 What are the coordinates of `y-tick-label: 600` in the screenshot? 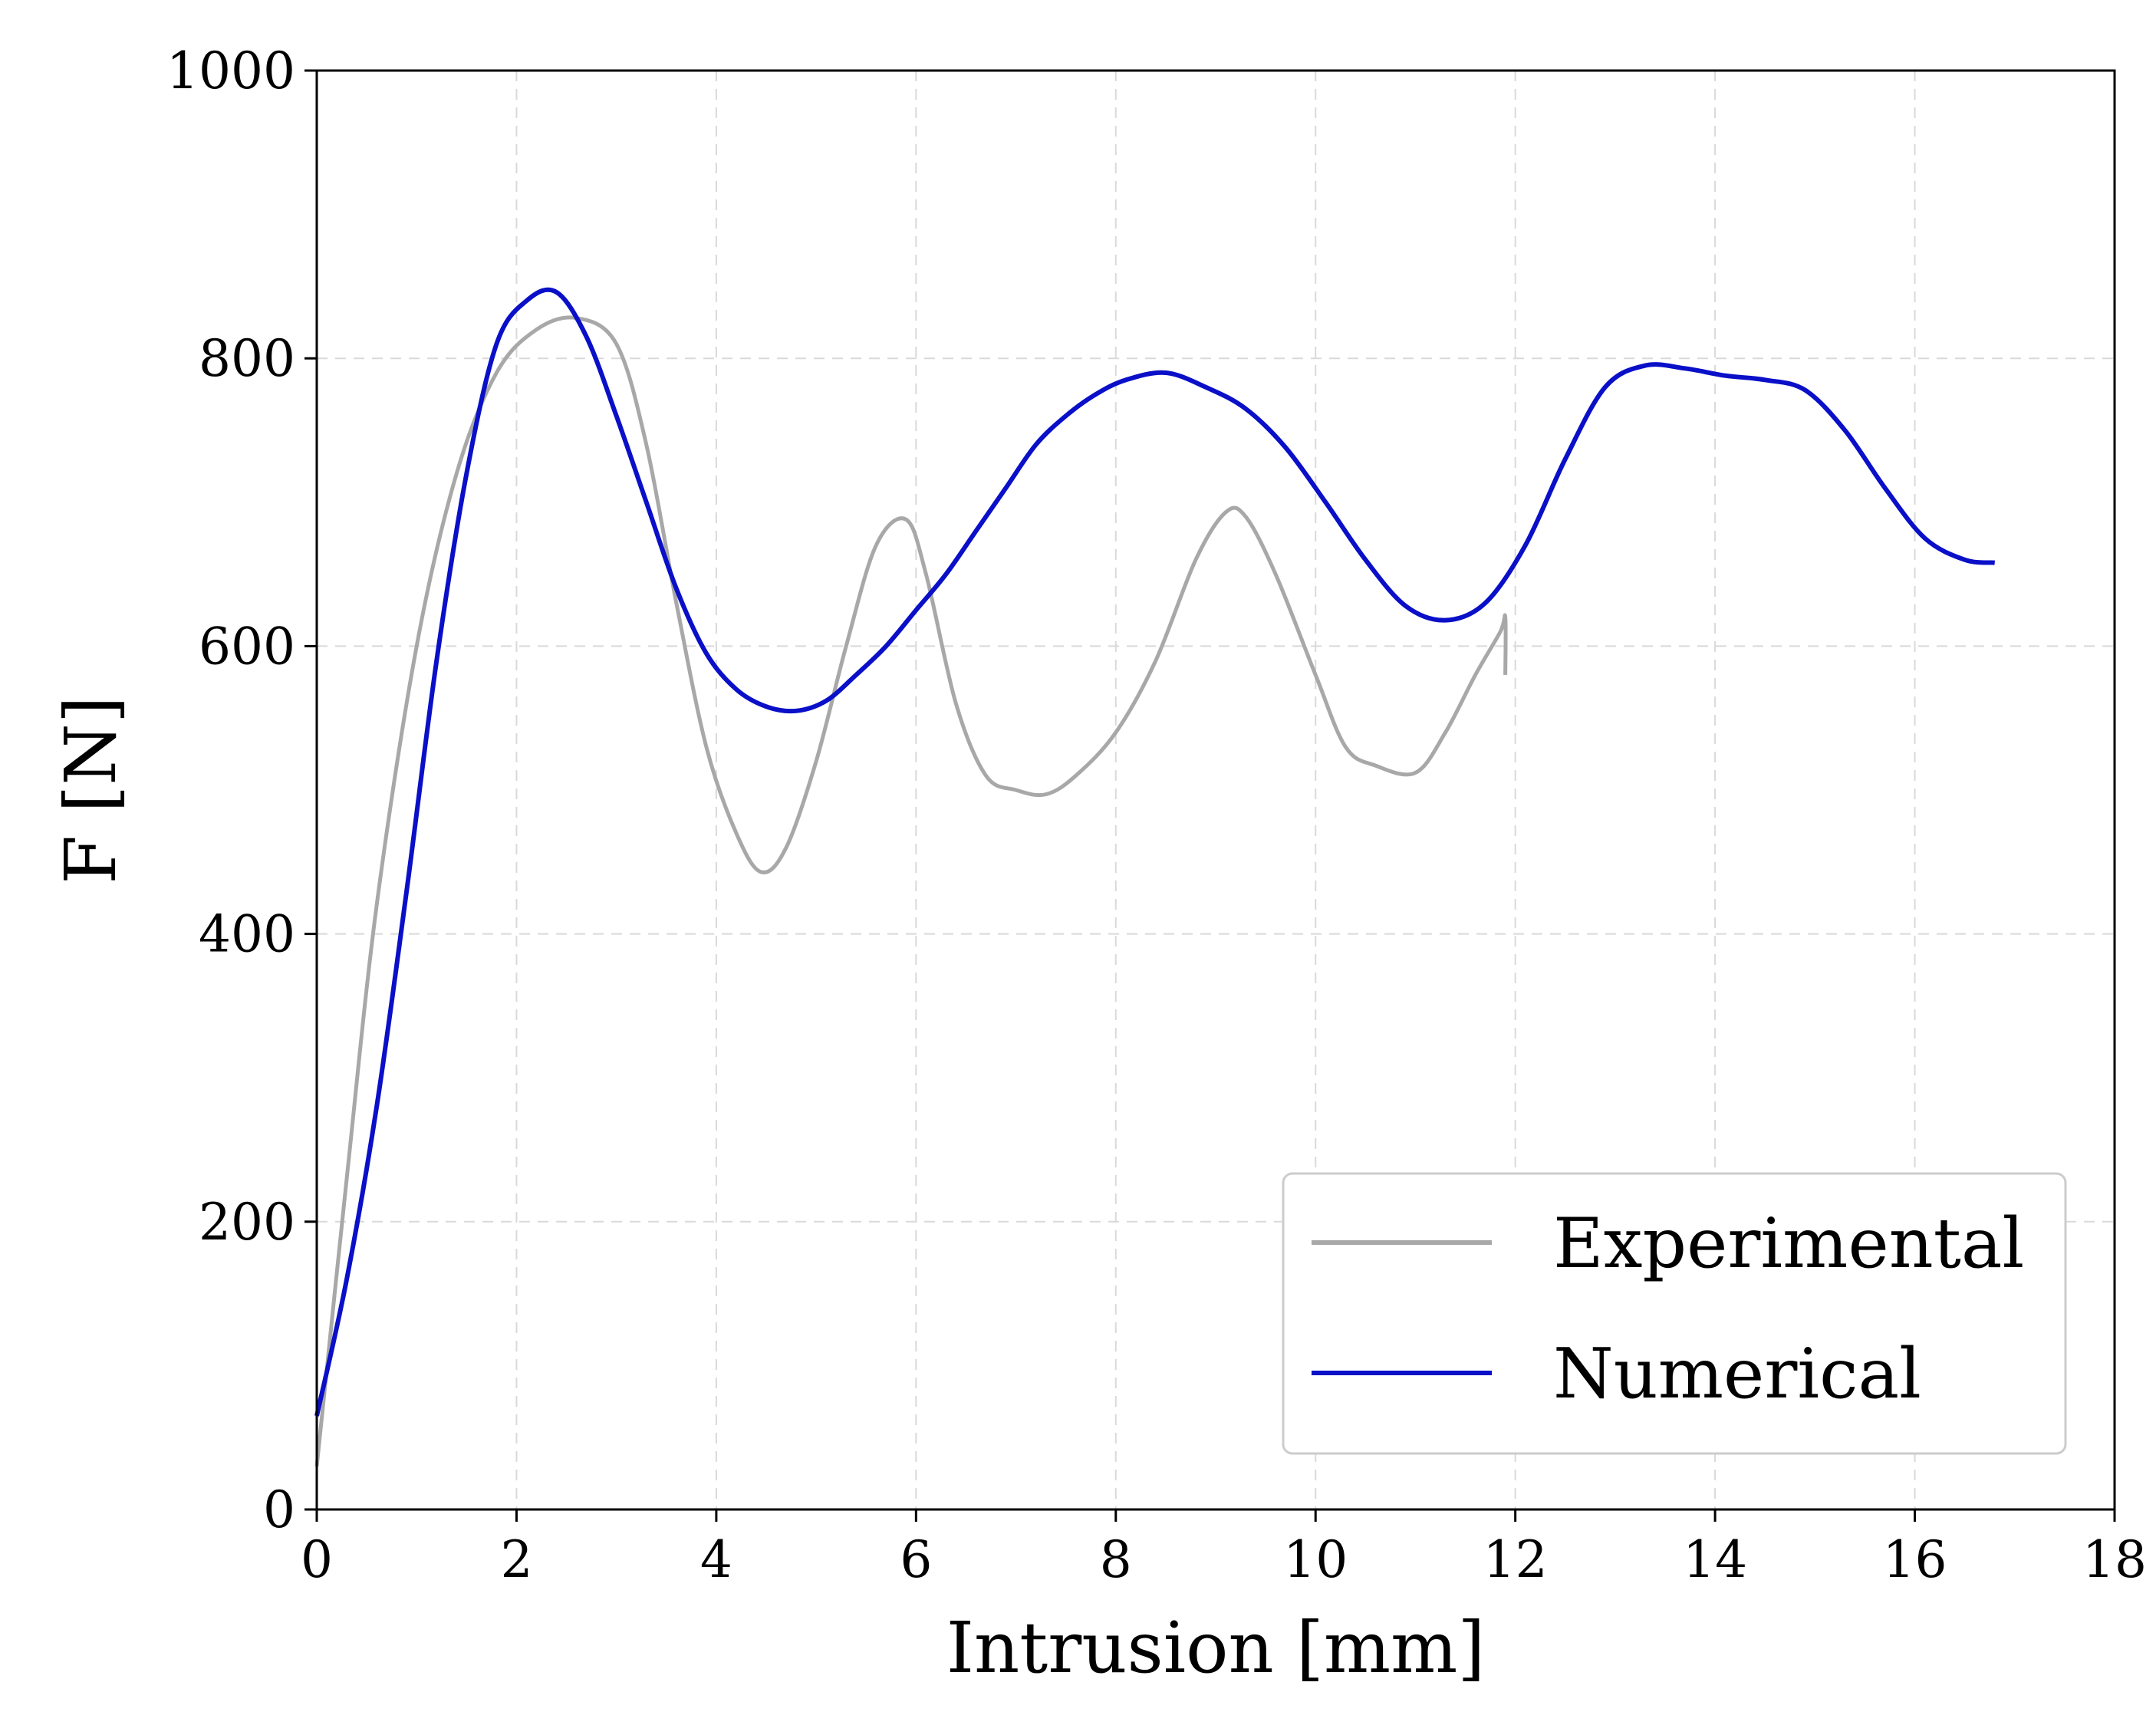 It's located at (247, 646).